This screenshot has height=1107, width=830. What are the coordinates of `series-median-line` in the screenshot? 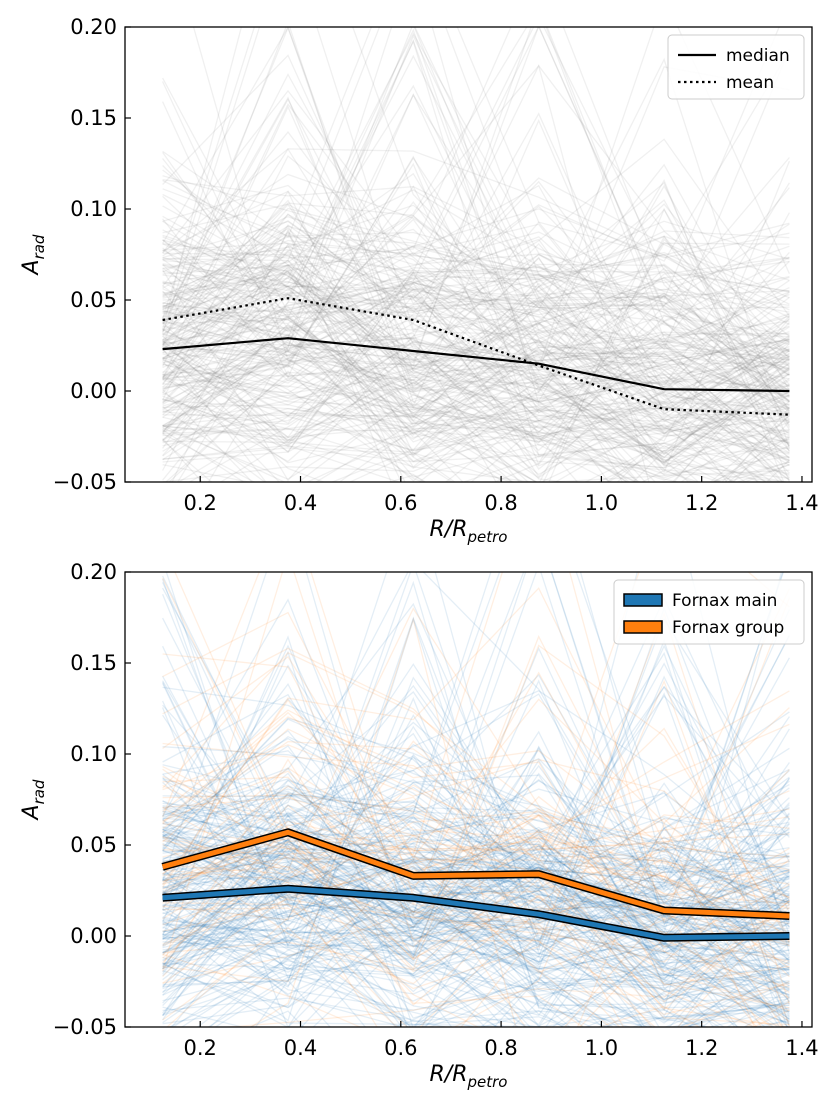 It's located at (476, 365).